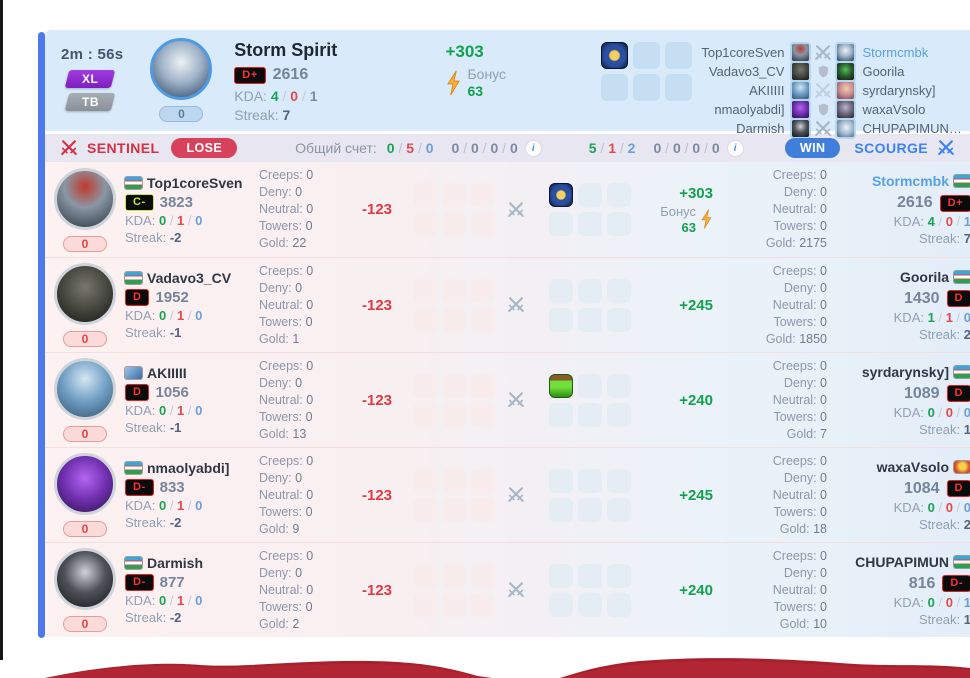  Describe the element at coordinates (749, 109) in the screenshot. I see `matchup-left-name: nmaolyabdi]` at that location.